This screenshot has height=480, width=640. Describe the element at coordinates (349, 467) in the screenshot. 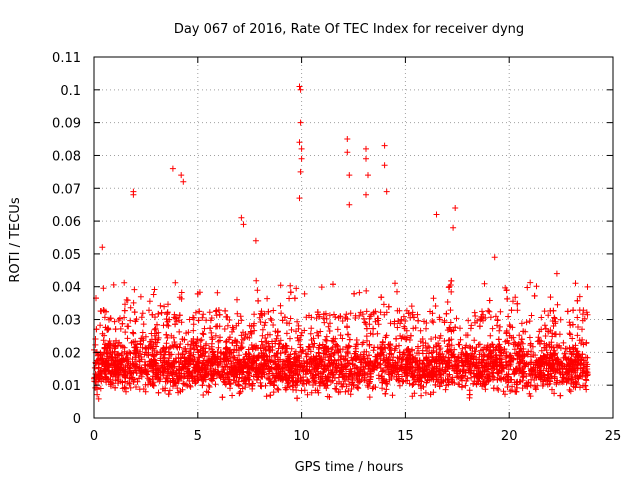

I see `x-axis-label: GPS time / hours` at that location.